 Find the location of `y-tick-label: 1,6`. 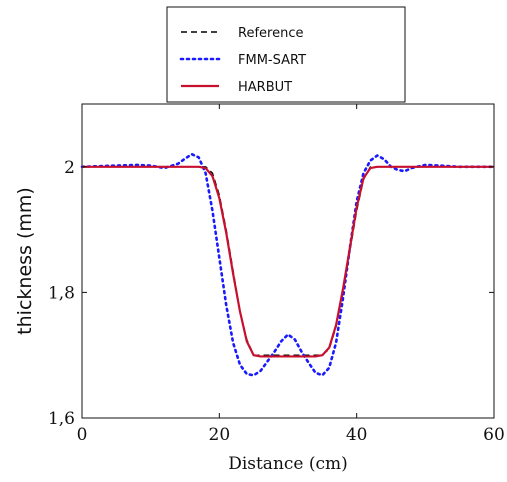

y-tick-label: 1,6 is located at coordinates (61, 419).